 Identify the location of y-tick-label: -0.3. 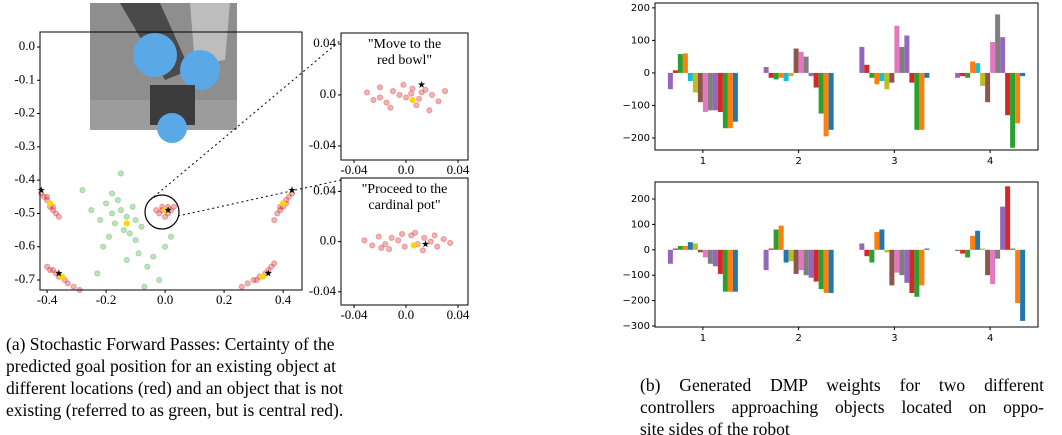
(24, 145).